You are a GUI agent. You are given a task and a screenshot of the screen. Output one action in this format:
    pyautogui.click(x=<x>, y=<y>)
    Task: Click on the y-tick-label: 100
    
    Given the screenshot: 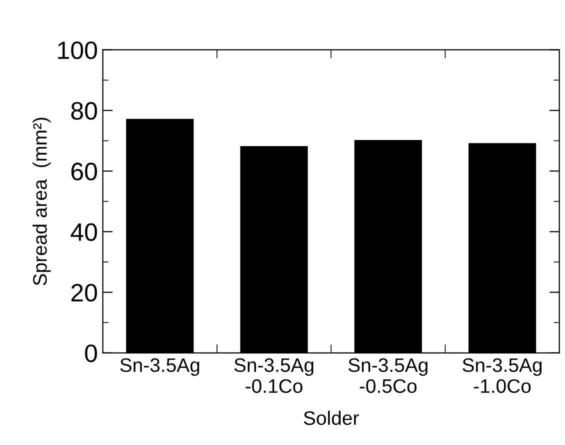 What is the action you would take?
    pyautogui.click(x=77, y=50)
    